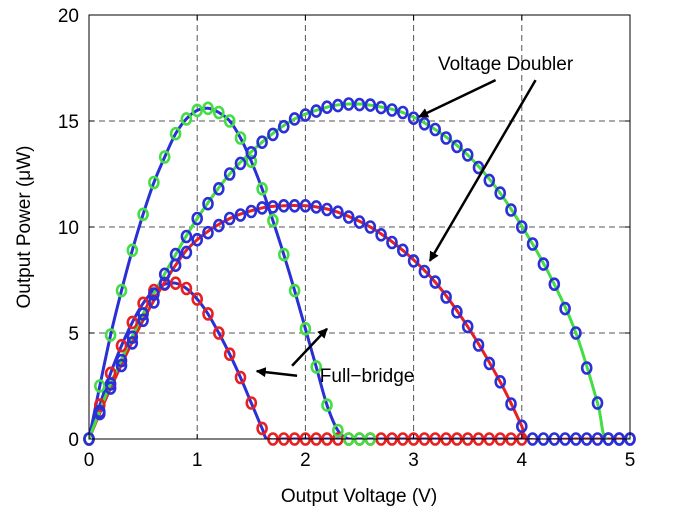 The width and height of the screenshot is (688, 512). I want to click on x-tick-label: 0, so click(89, 460).